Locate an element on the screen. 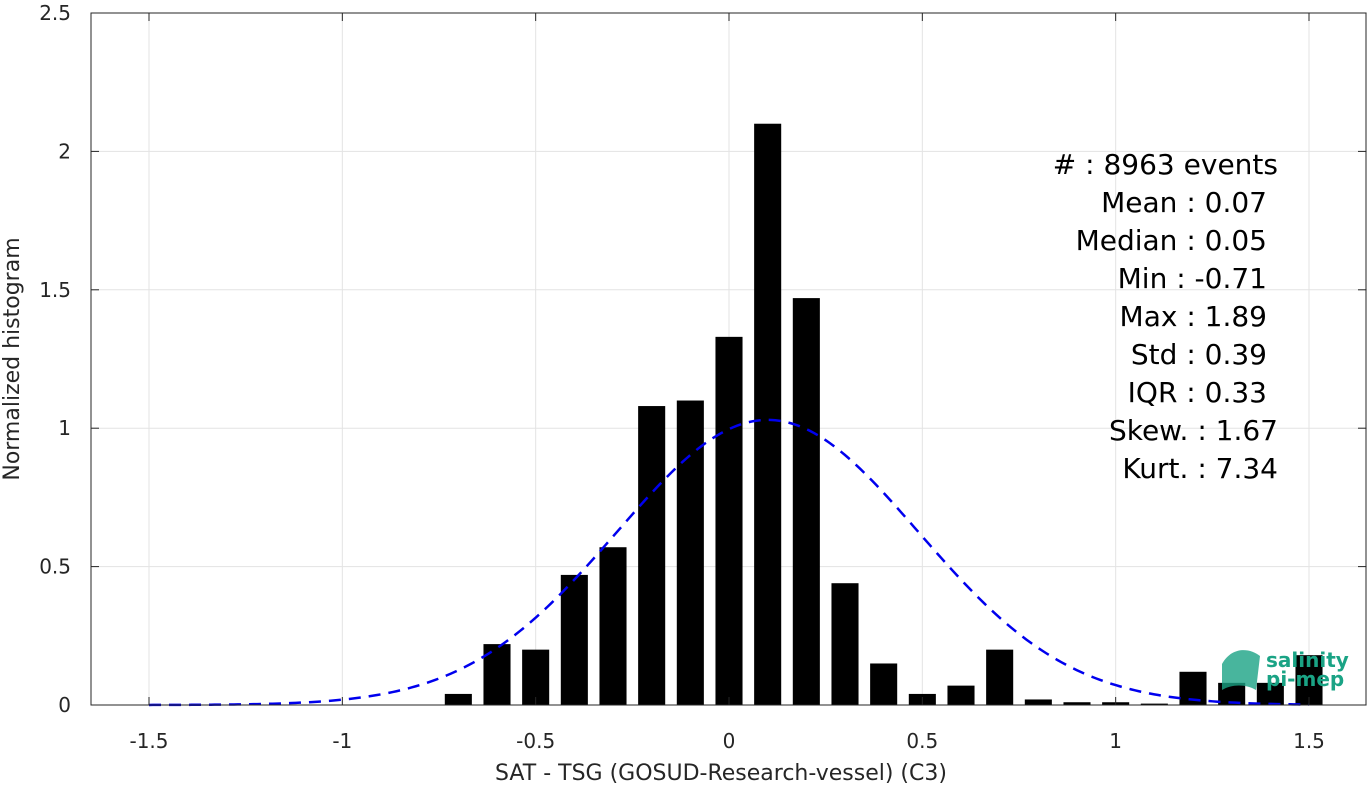 The image size is (1367, 785). y-tick-label-0: 0 is located at coordinates (64, 705).